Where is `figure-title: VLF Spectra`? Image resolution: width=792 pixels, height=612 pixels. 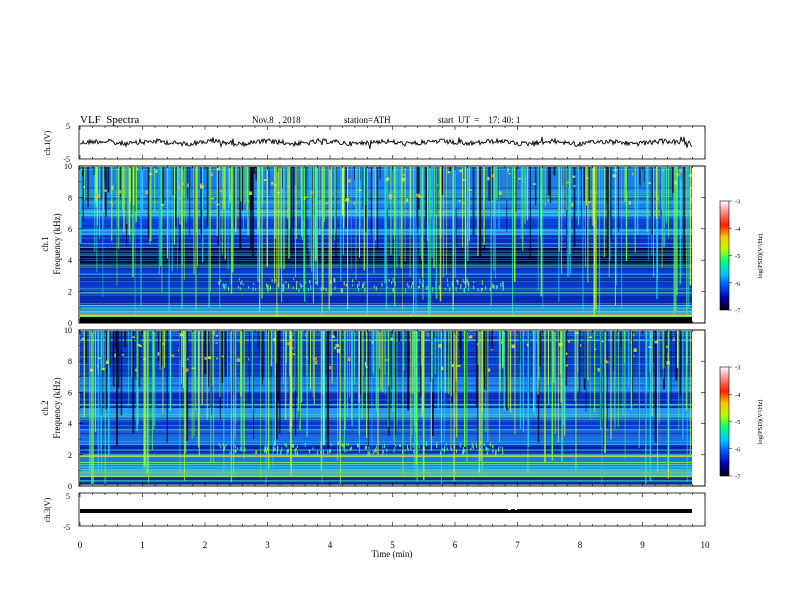
figure-title: VLF Spectra is located at coordinates (110, 120).